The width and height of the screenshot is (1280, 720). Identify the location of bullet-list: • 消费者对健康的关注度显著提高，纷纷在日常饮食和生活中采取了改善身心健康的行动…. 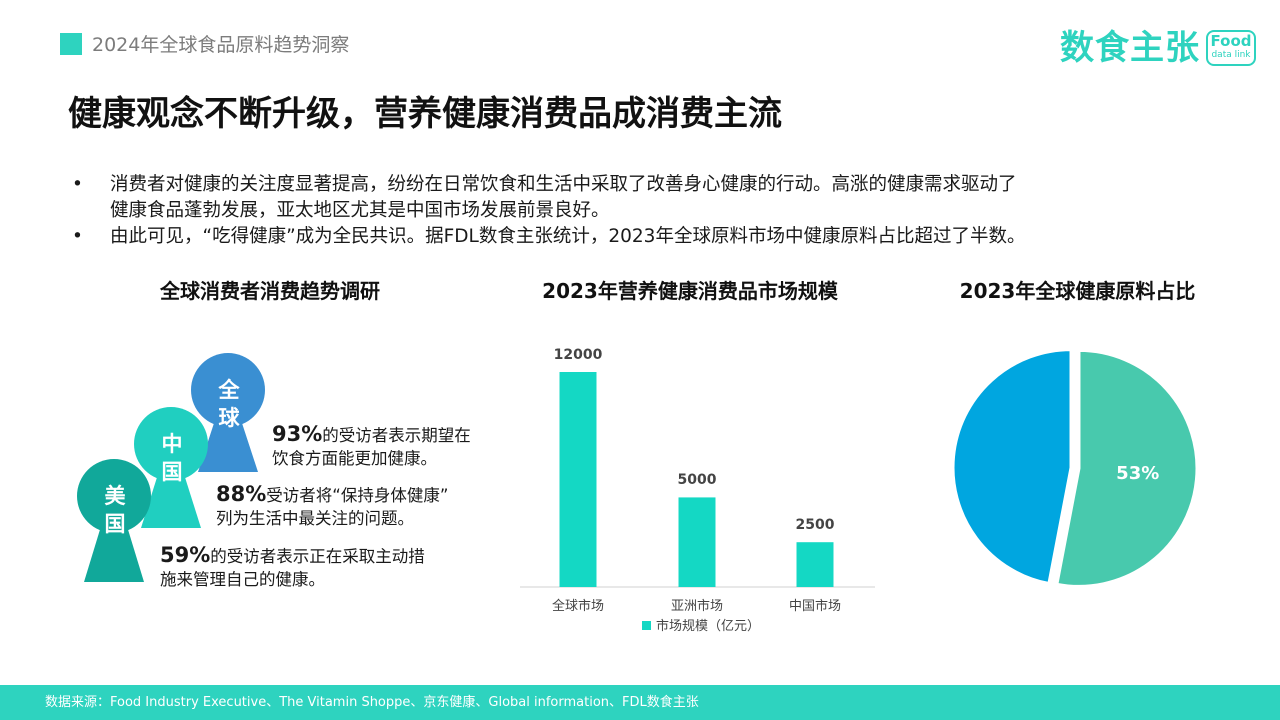
(632, 211).